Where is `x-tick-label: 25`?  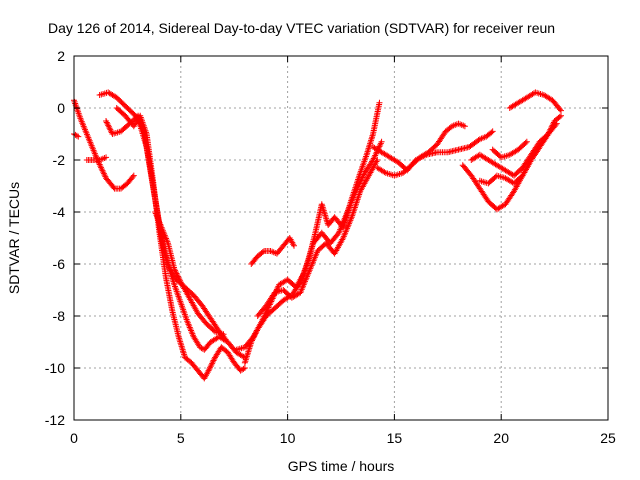
x-tick-label: 25 is located at coordinates (608, 438).